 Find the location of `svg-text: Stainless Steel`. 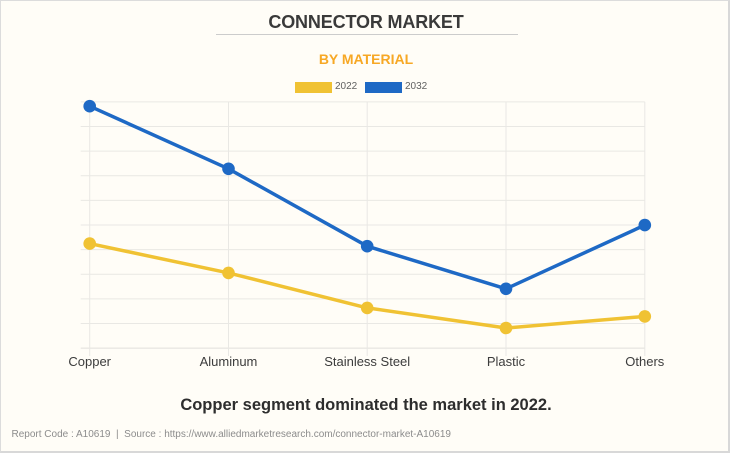

svg-text: Stainless Steel is located at coordinates (367, 361).